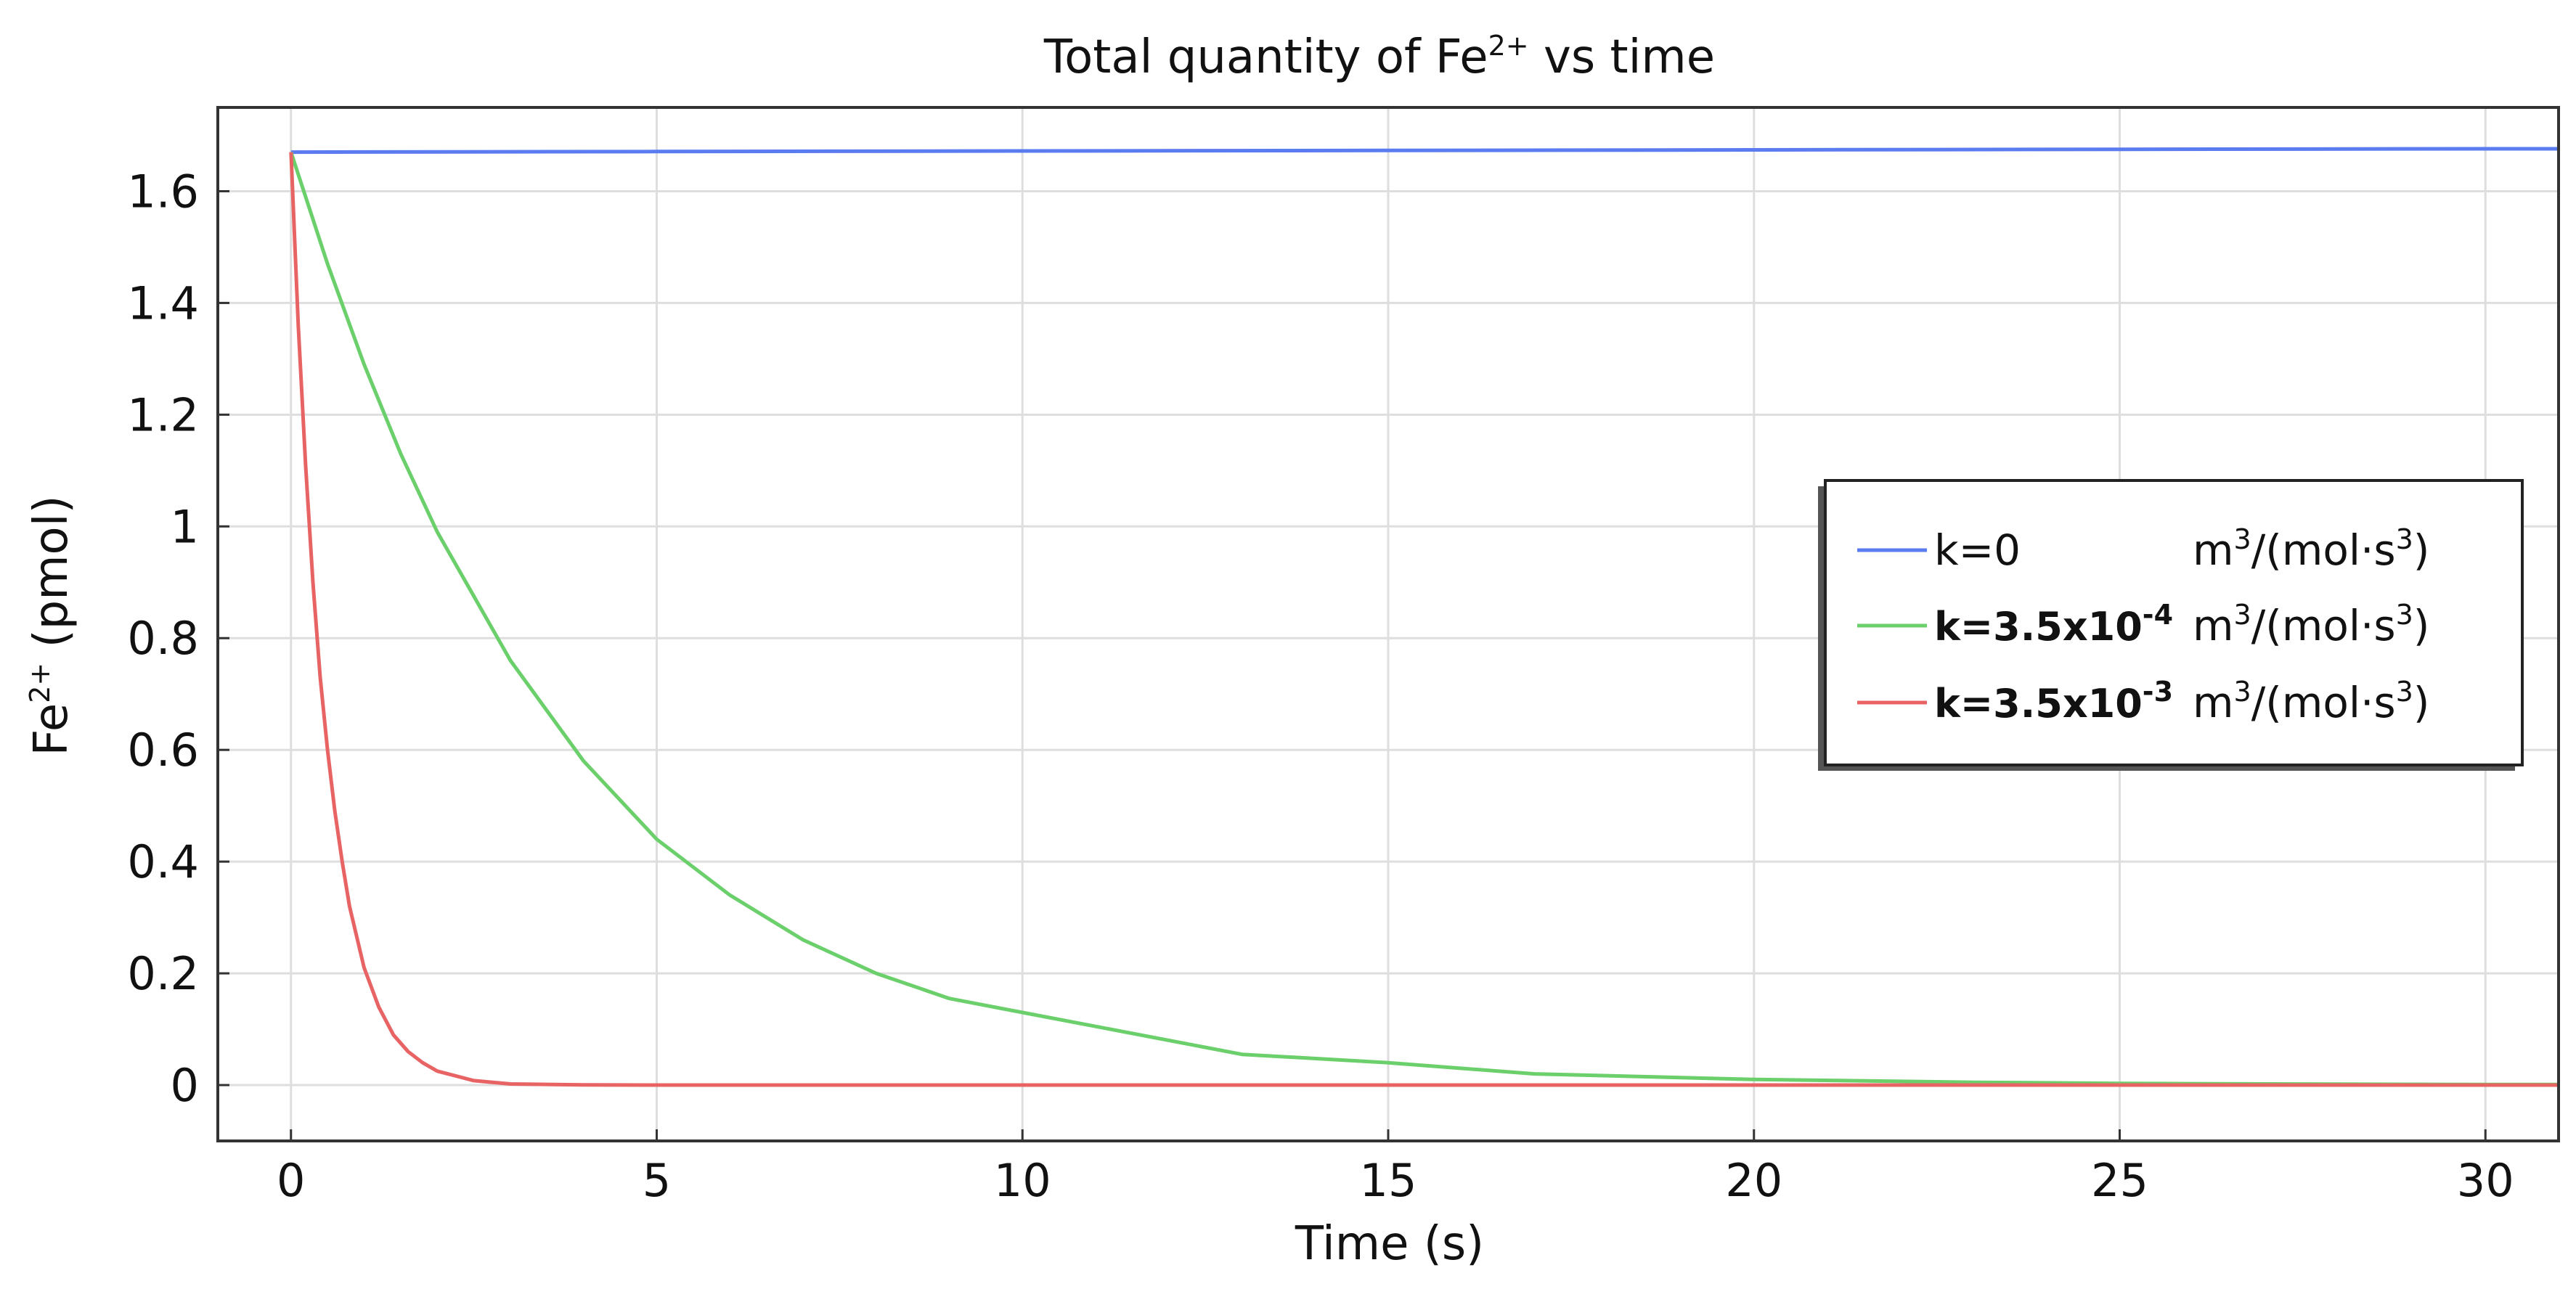 The height and width of the screenshot is (1289, 2576). Describe the element at coordinates (2053, 624) in the screenshot. I see `legend-label: k=3.5x10-4` at that location.